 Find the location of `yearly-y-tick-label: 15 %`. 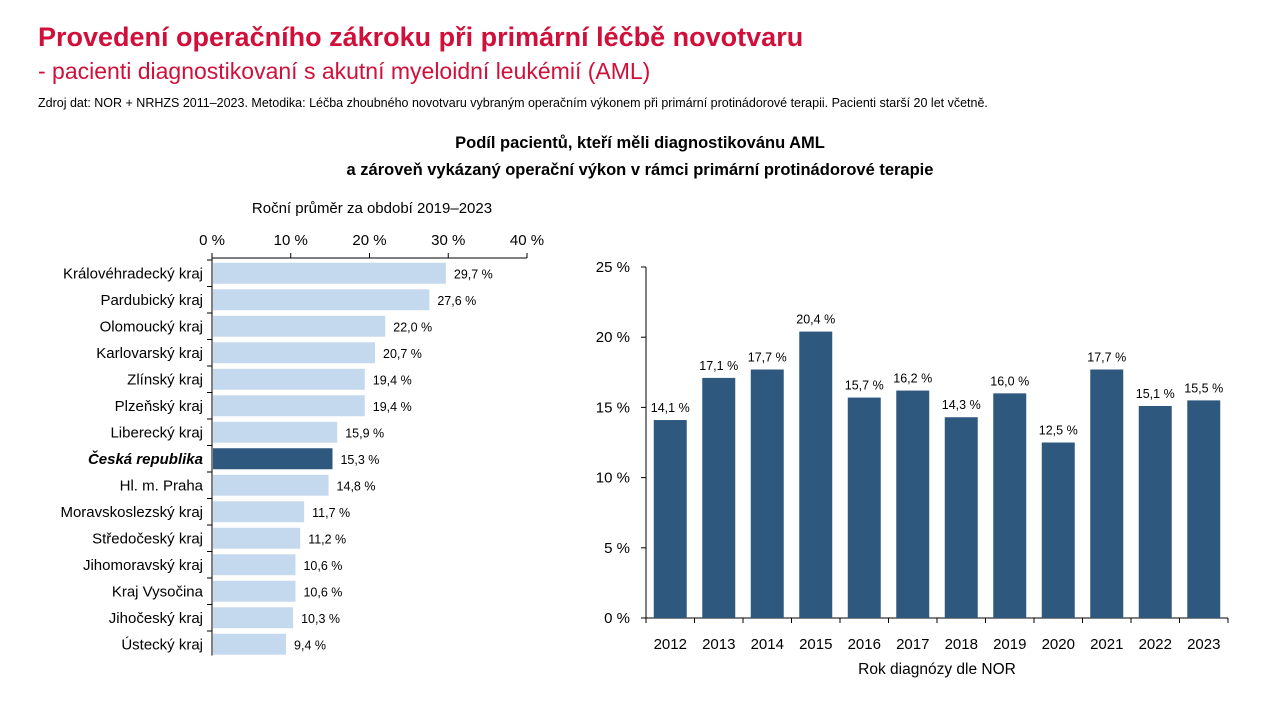

yearly-y-tick-label: 15 % is located at coordinates (613, 407).